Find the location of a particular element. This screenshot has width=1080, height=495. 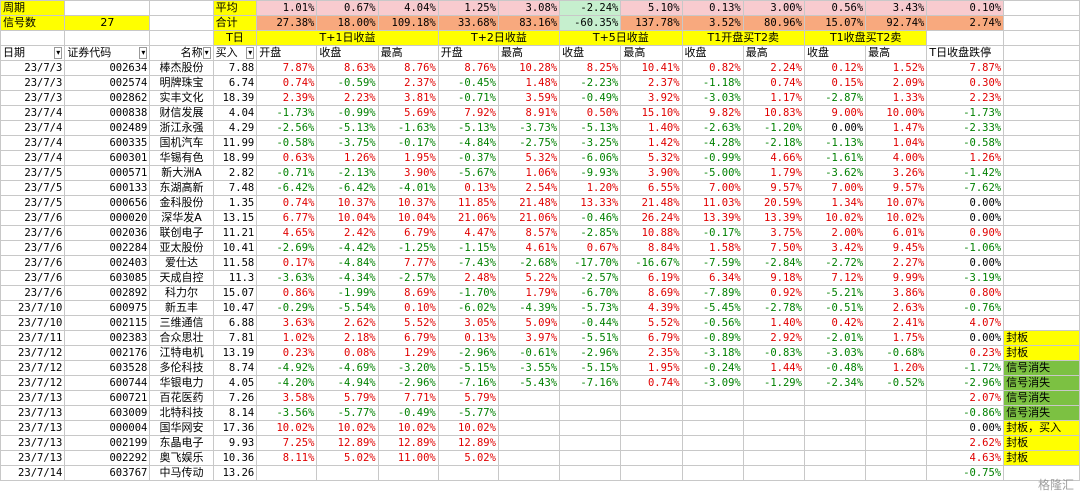

cell-return: 15.10% is located at coordinates (651, 113).